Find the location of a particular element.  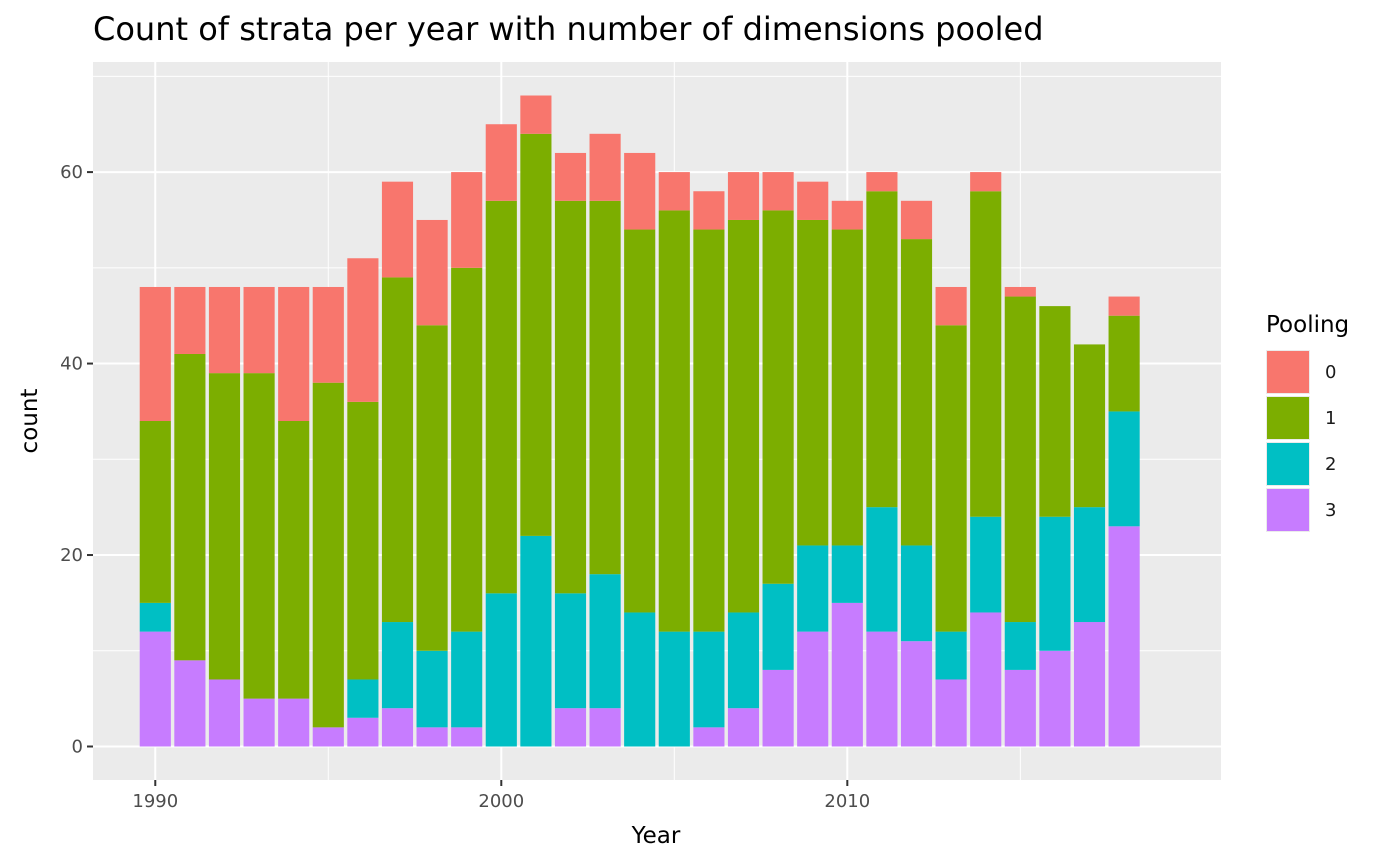

x-tick-label: 1990 is located at coordinates (155, 801).